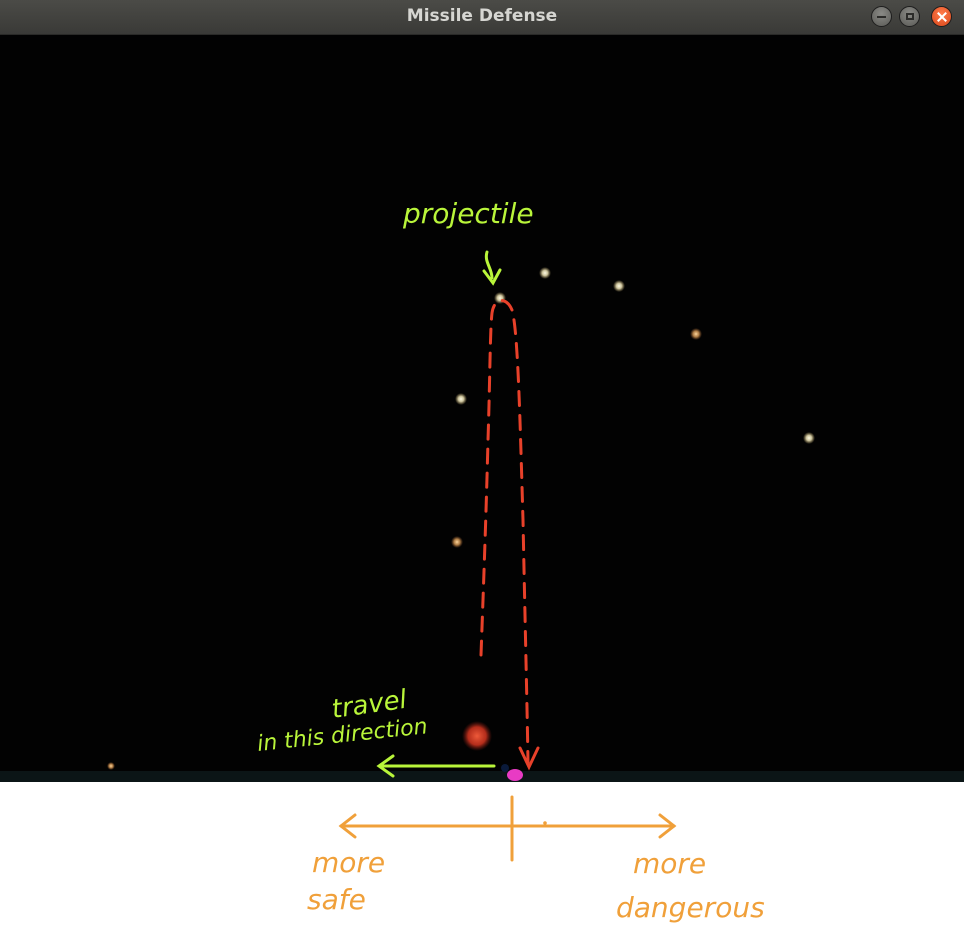 Image resolution: width=964 pixels, height=952 pixels. Describe the element at coordinates (667, 826) in the screenshot. I see `safety-scale-right-head` at that location.